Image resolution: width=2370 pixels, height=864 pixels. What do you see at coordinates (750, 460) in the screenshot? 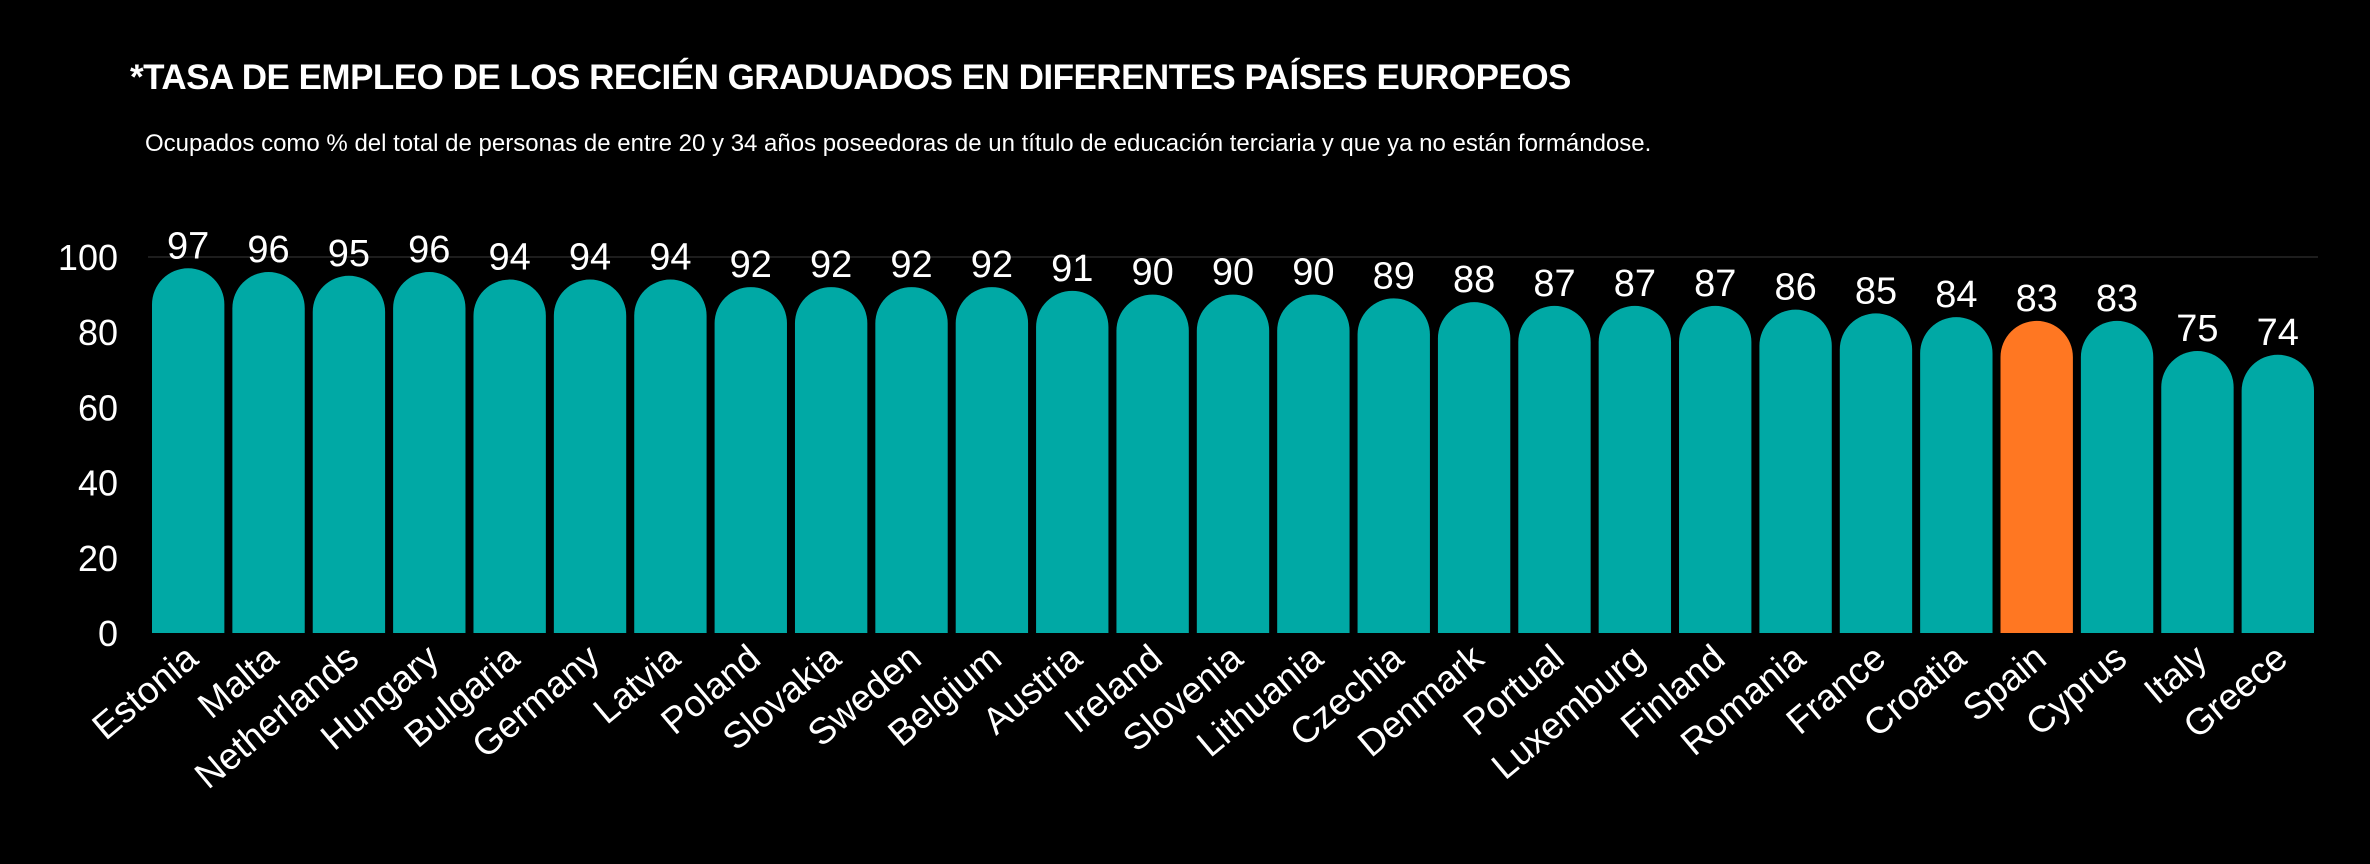
I see `bar-poland` at bounding box center [750, 460].